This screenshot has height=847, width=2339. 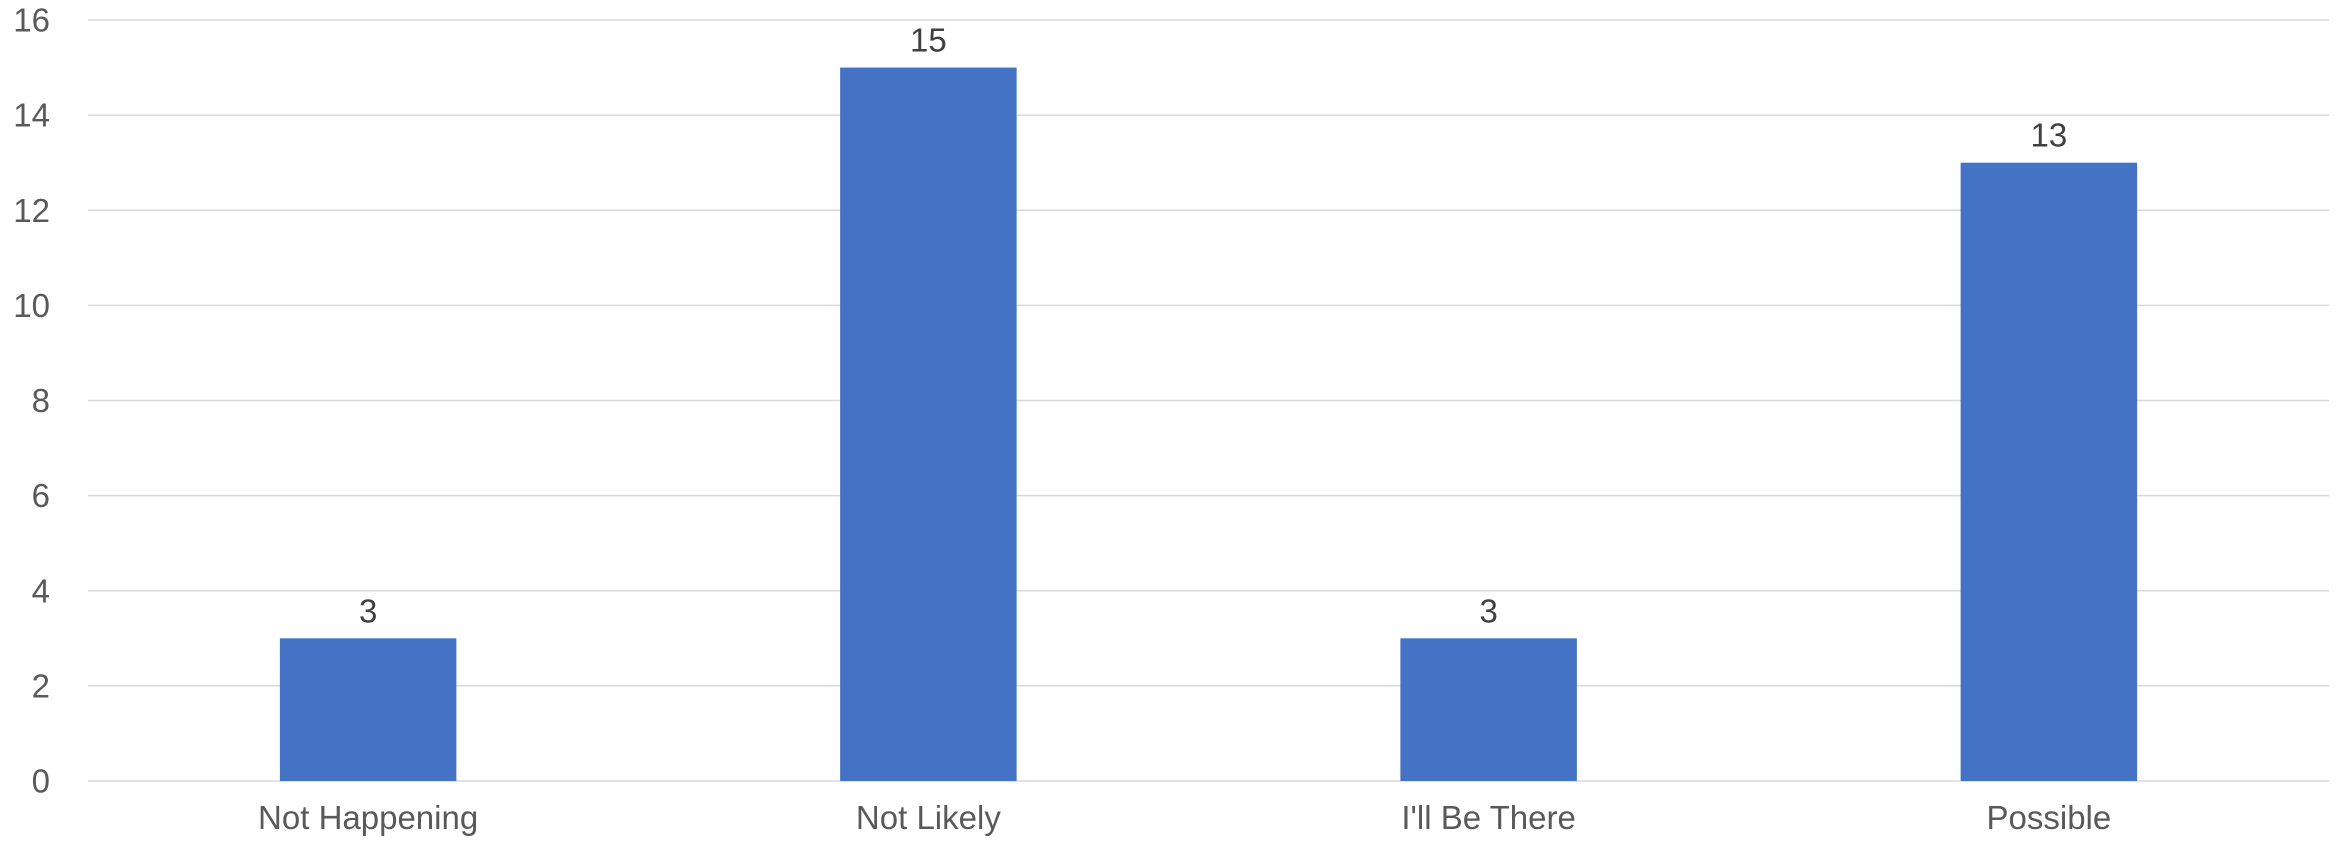 I want to click on data-label: 15, so click(x=928, y=40).